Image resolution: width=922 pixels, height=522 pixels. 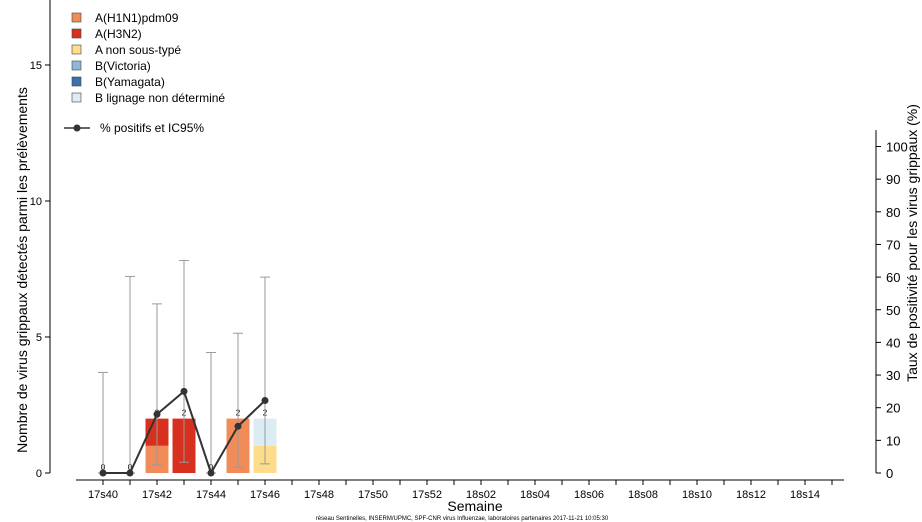 What do you see at coordinates (893, 277) in the screenshot?
I see `y-right-tick-label: 60` at bounding box center [893, 277].